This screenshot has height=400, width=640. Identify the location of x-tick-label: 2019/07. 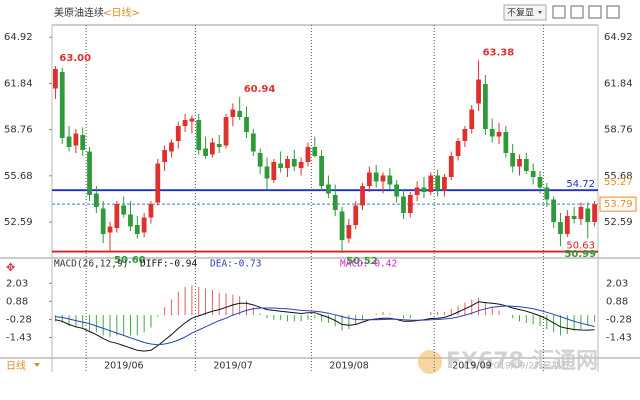
(232, 366).